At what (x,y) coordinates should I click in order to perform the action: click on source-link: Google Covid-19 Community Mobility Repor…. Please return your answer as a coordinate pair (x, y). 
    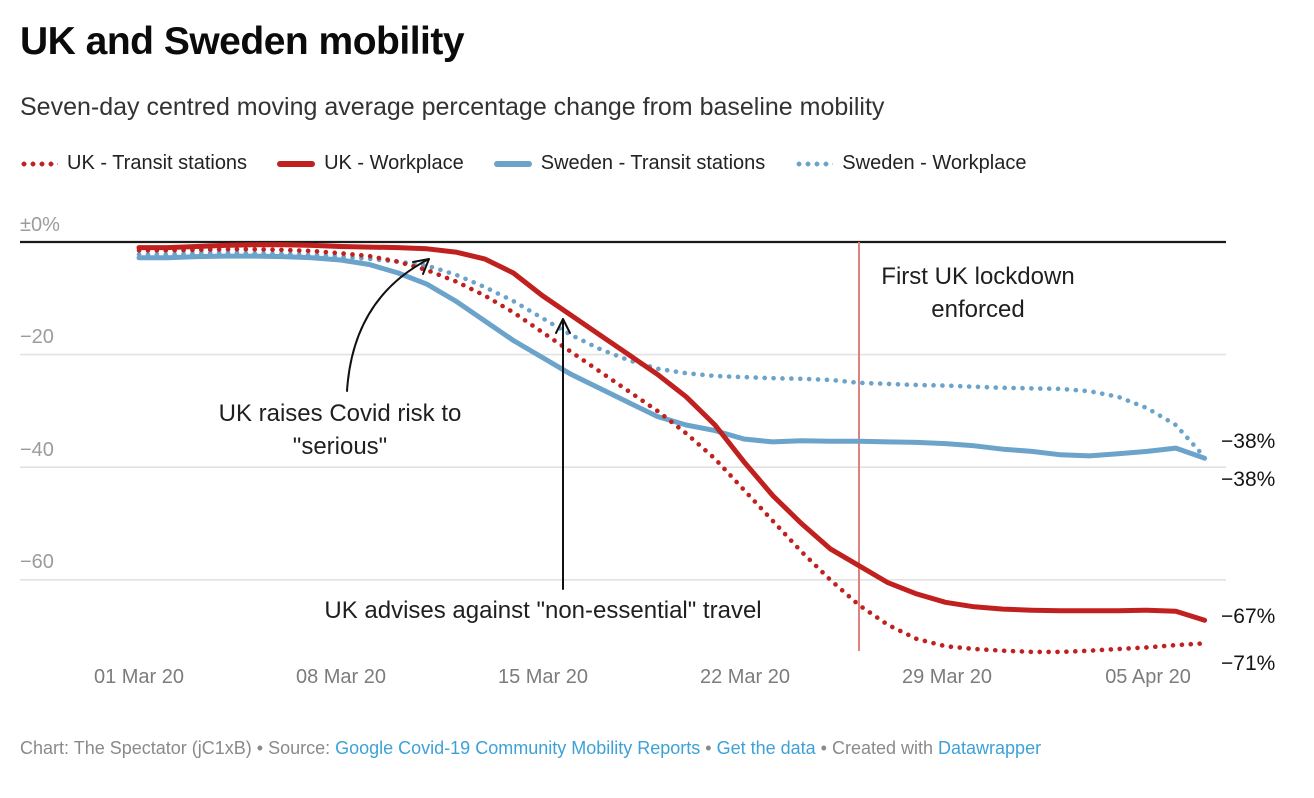
    Looking at the image, I should click on (518, 748).